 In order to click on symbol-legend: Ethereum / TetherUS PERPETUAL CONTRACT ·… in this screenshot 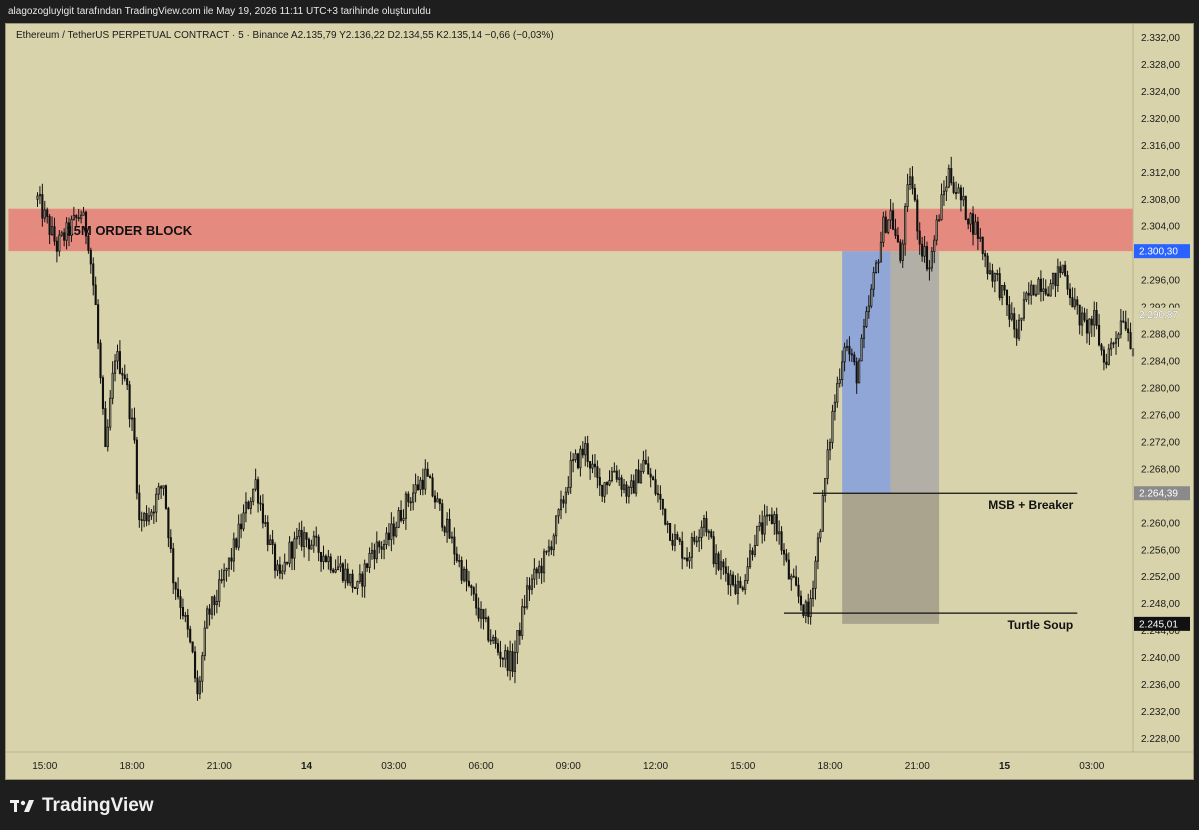, I will do `click(285, 35)`.